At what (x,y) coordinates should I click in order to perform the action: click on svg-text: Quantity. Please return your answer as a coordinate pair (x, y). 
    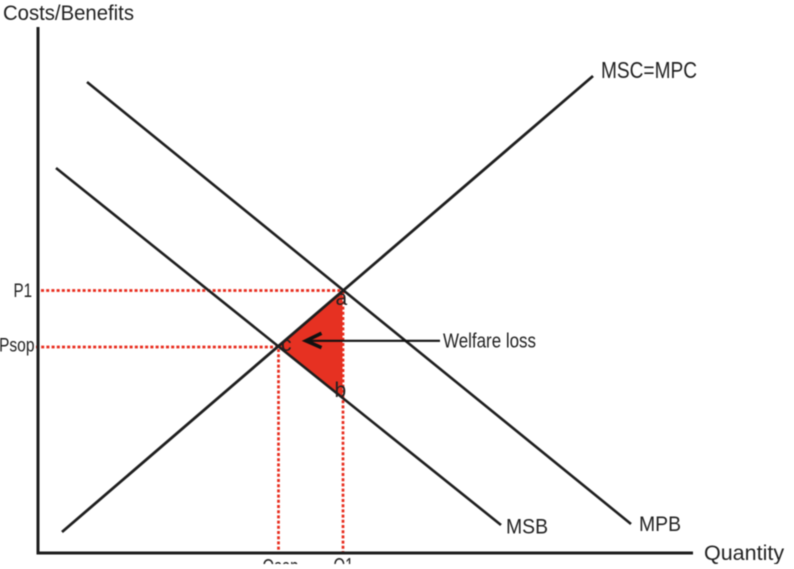
    Looking at the image, I should click on (744, 552).